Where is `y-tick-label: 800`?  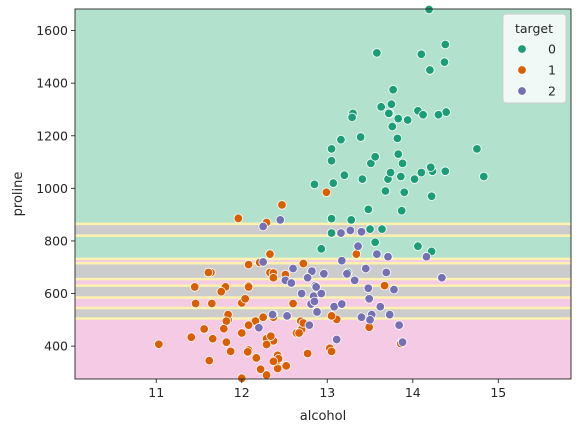 y-tick-label: 800 is located at coordinates (56, 240).